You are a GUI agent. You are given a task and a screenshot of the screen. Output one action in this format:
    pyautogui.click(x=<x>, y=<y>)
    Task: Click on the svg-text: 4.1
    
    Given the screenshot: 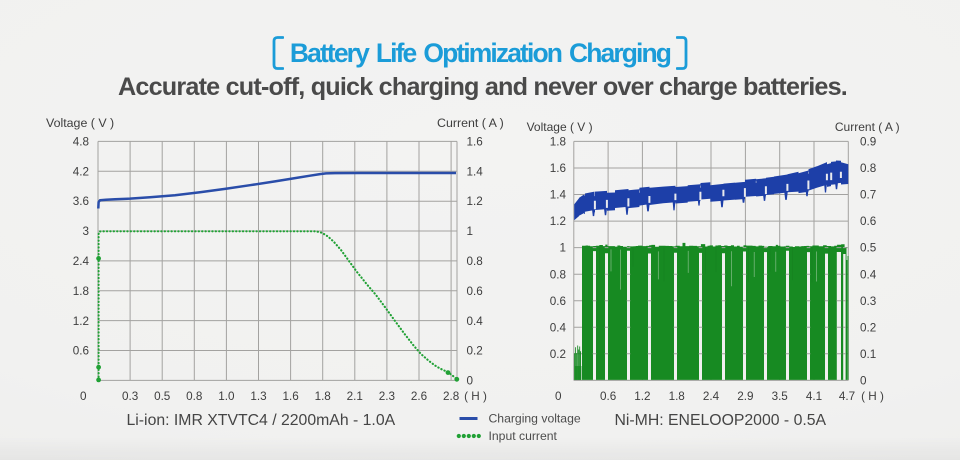 What is the action you would take?
    pyautogui.click(x=814, y=396)
    